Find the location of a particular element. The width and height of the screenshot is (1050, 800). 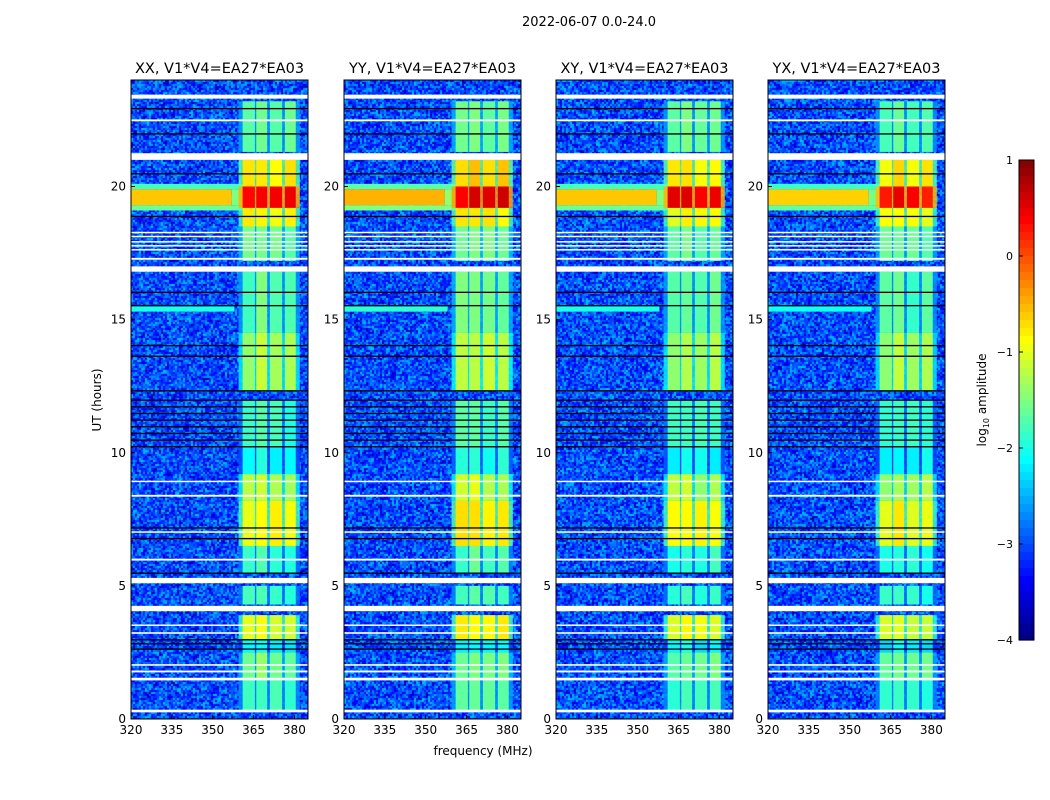

panel-title: XY, V1*V4=EA27*EA03 is located at coordinates (644, 69).